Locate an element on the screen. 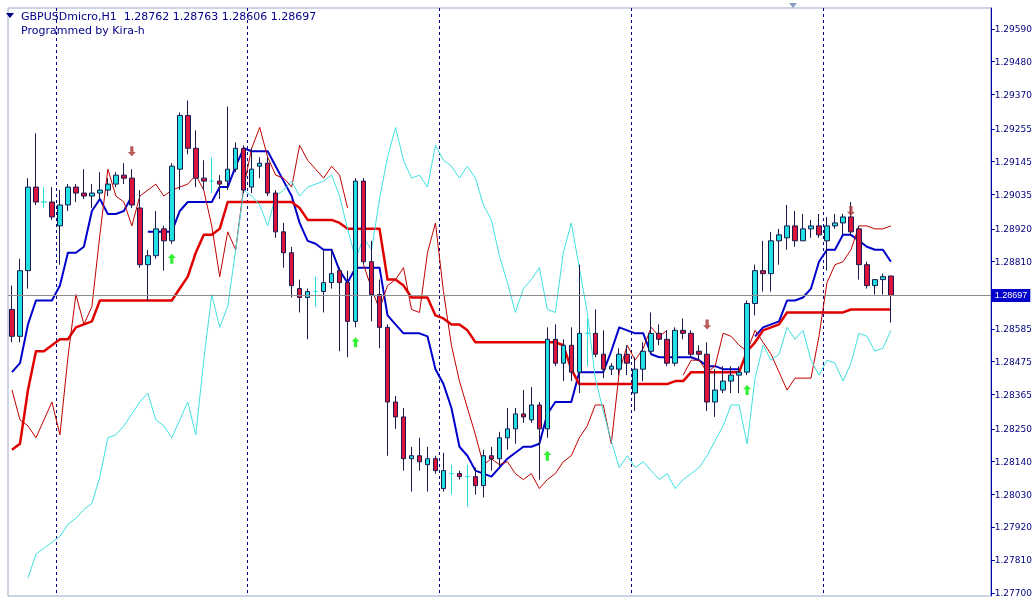  y-tick-label: 1.28365 is located at coordinates (1013, 394).